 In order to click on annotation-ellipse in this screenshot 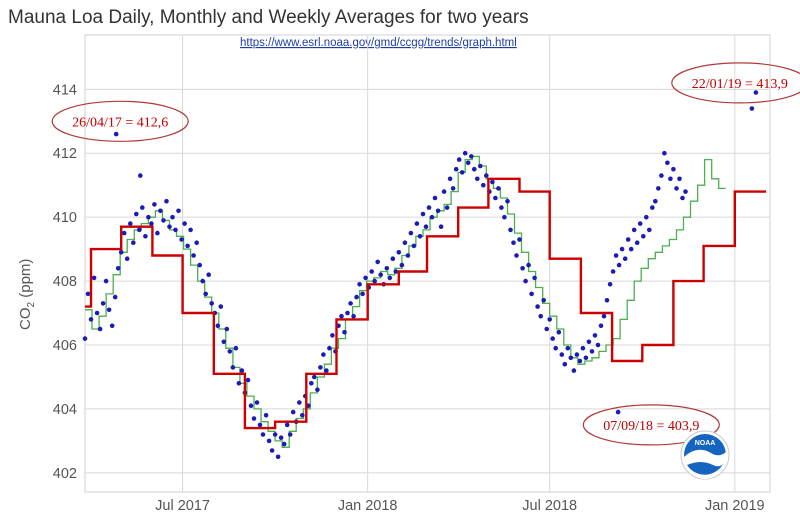, I will do `click(651, 425)`.